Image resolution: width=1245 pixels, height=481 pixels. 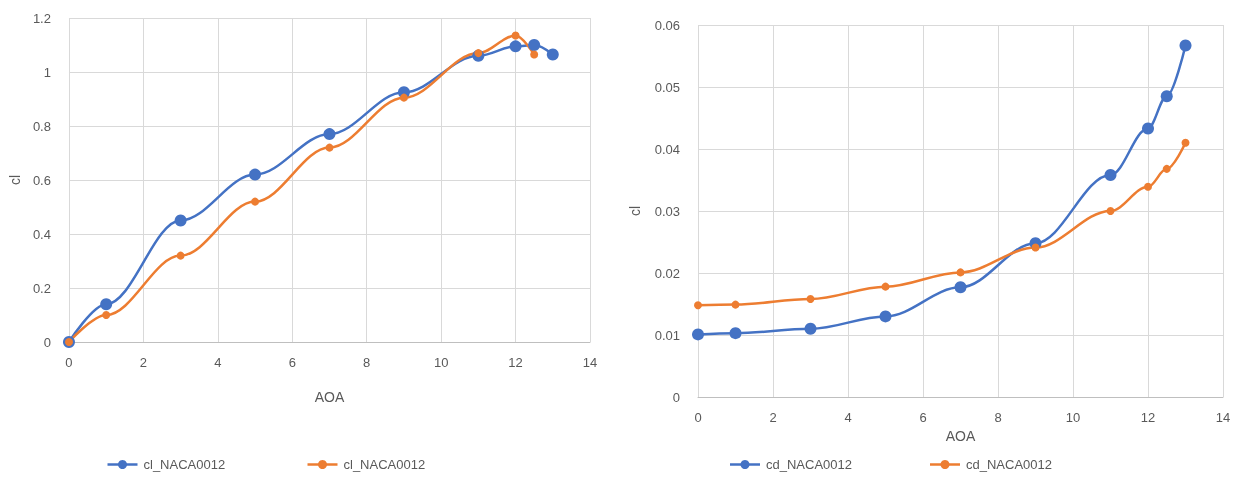 I want to click on y-tick-label: 0.05, so click(x=667, y=87).